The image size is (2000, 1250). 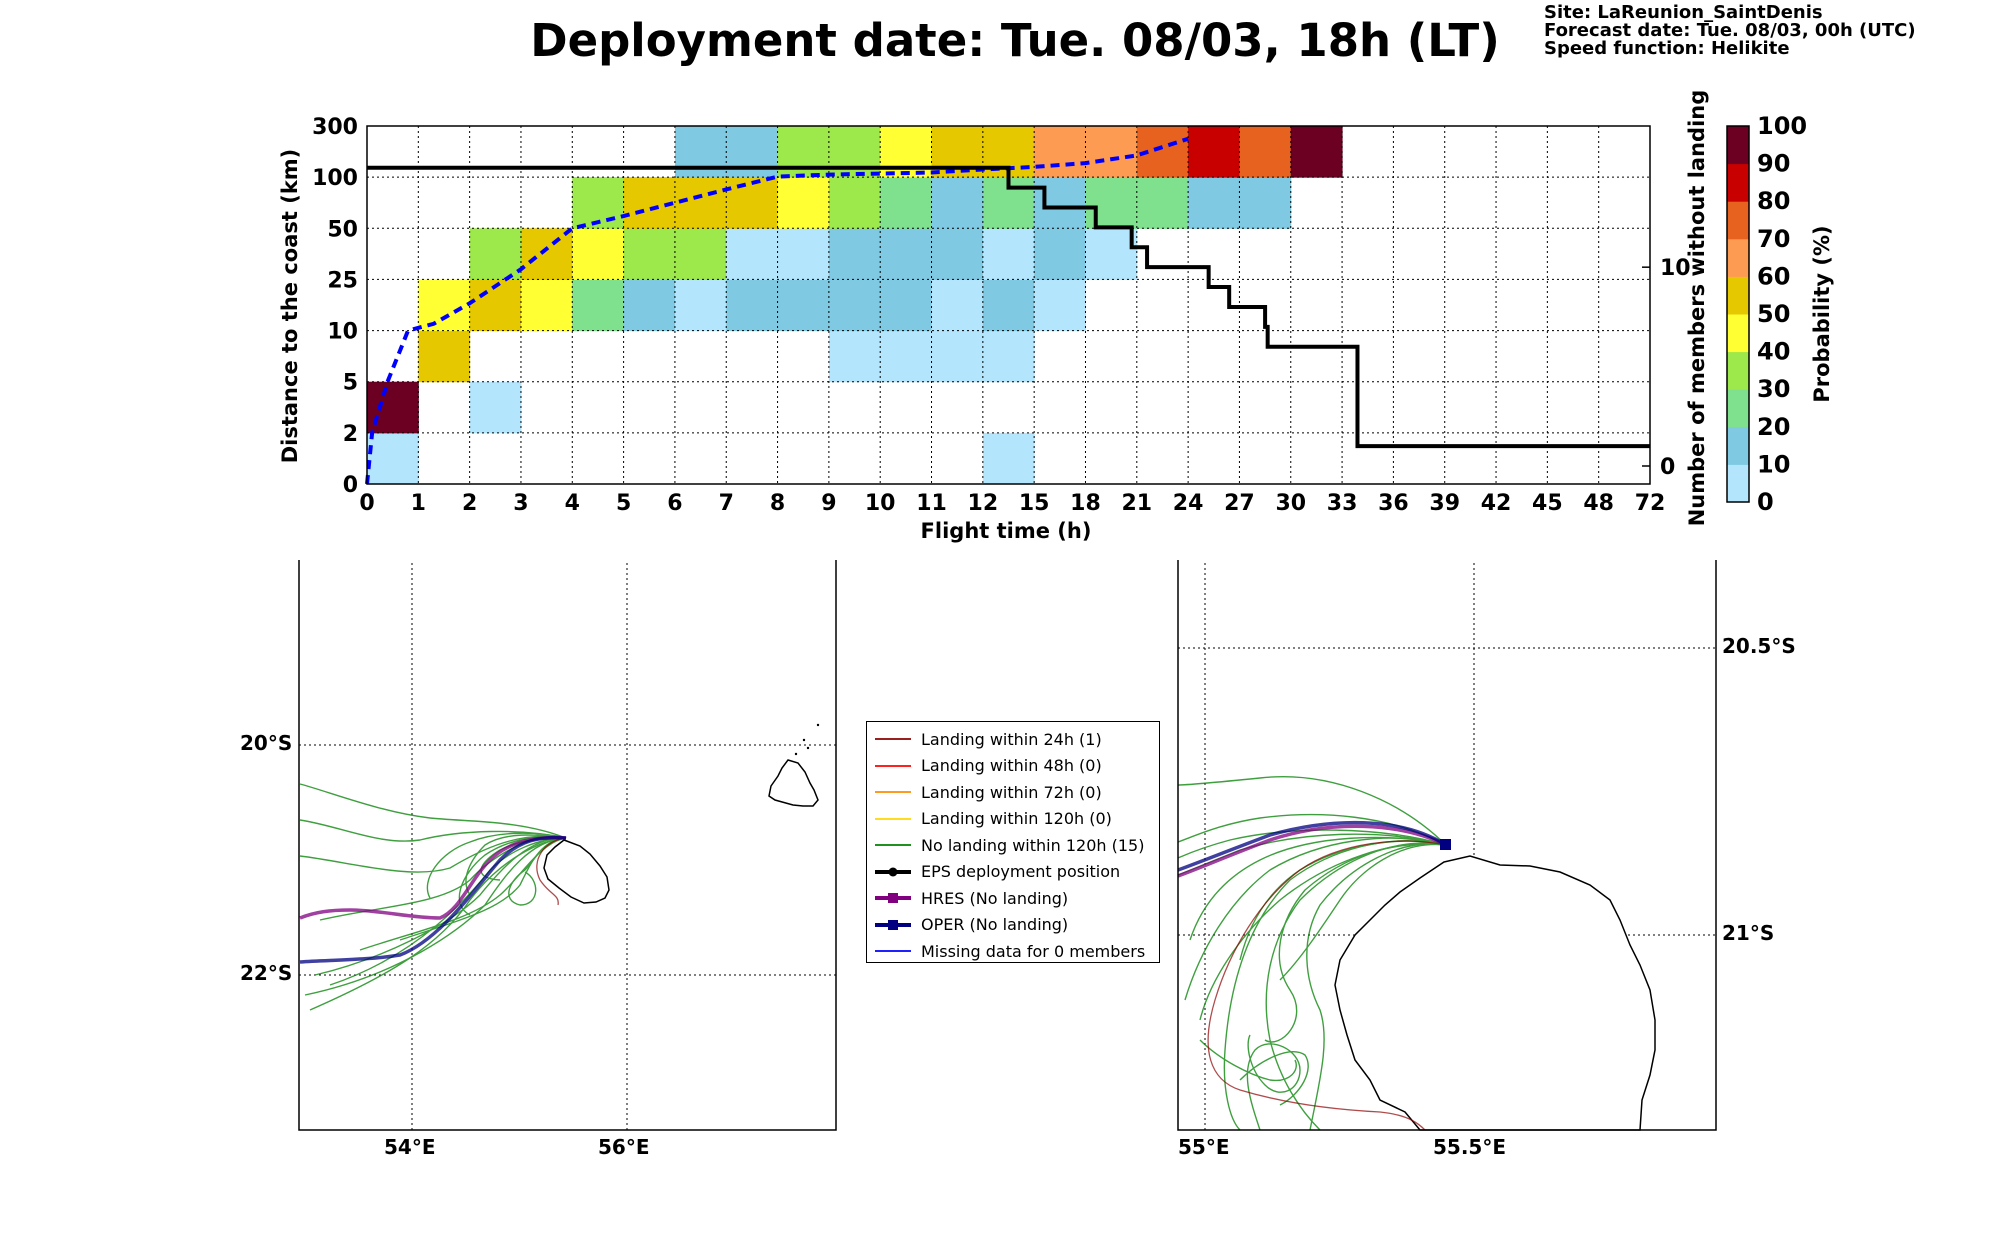 What do you see at coordinates (1034, 503) in the screenshot?
I see `x-tick-label: 15` at bounding box center [1034, 503].